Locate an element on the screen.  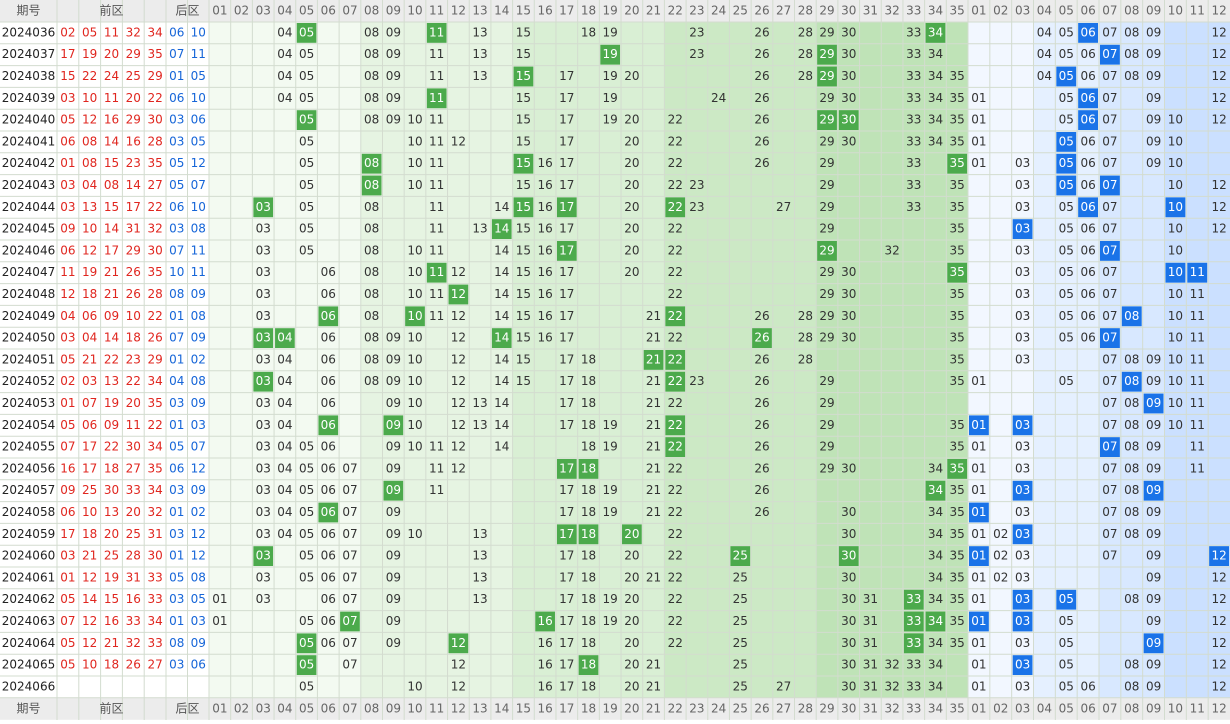
front-dist-number: 23 is located at coordinates (696, 32).